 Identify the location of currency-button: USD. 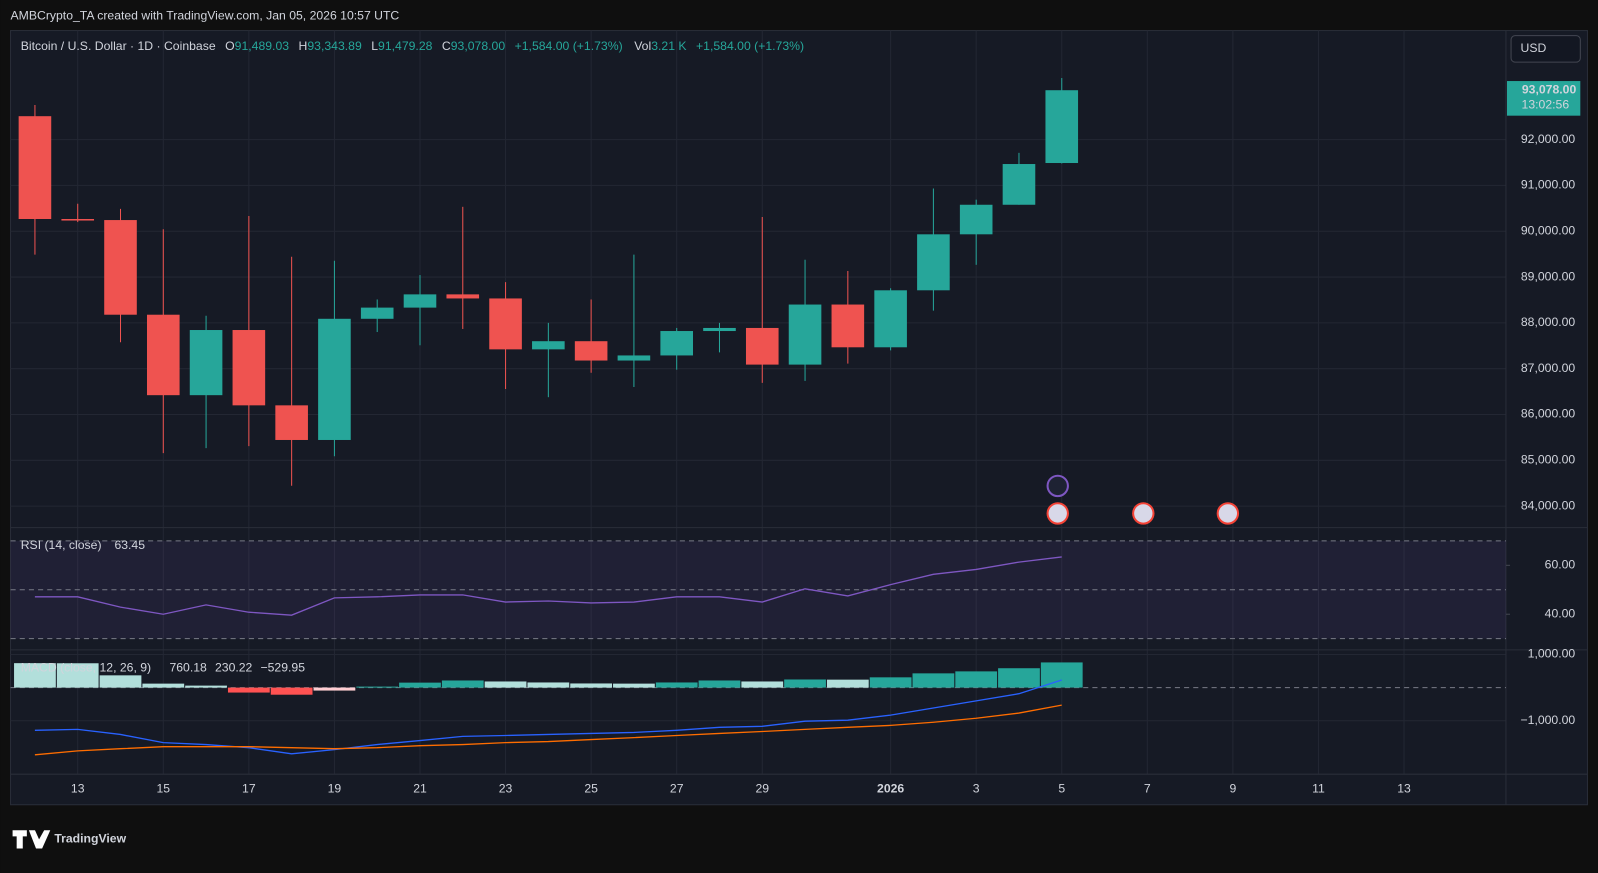
(1545, 49).